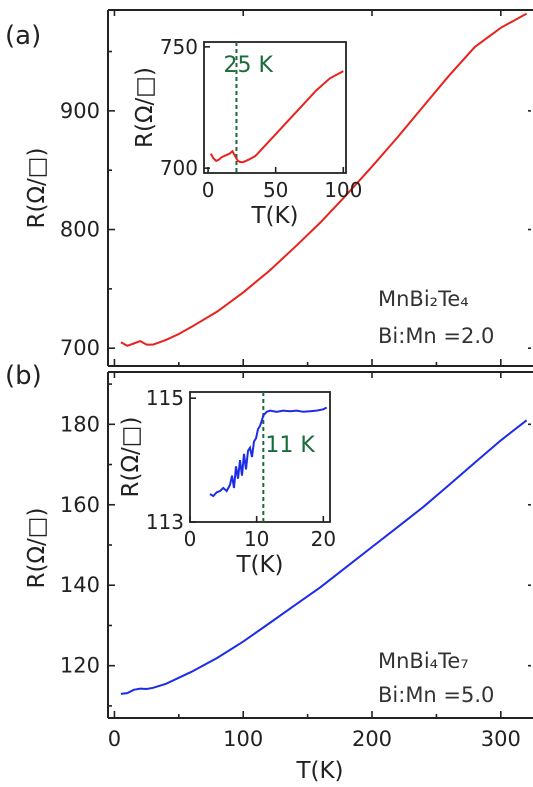  What do you see at coordinates (290, 445) in the screenshot?
I see `transition-marker-label: 11 K` at bounding box center [290, 445].